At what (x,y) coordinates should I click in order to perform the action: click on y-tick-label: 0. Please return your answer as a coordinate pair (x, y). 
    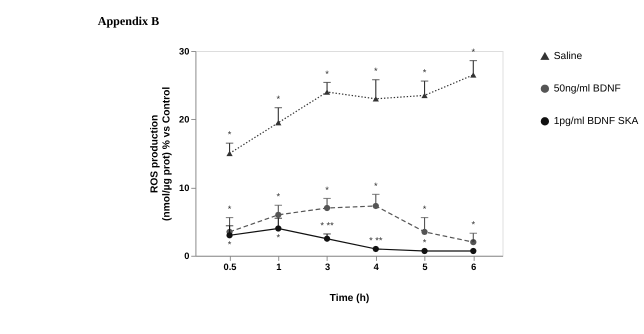
    Looking at the image, I should click on (187, 256).